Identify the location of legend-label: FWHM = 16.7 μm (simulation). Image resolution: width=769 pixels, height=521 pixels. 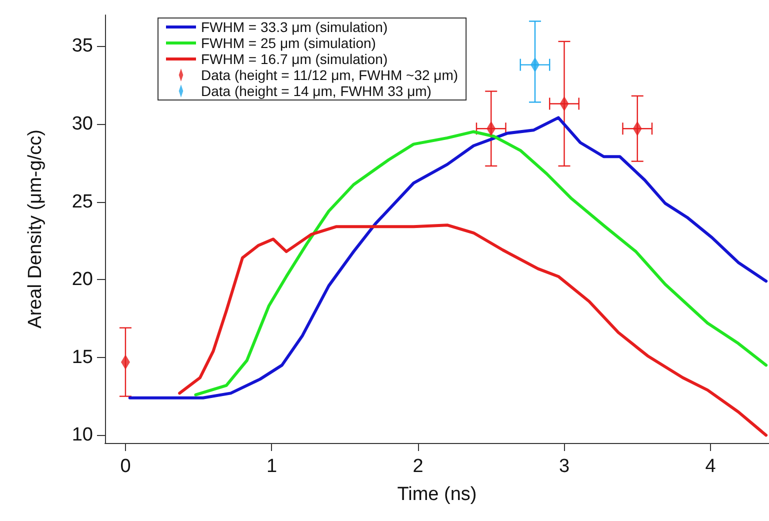
(294, 59).